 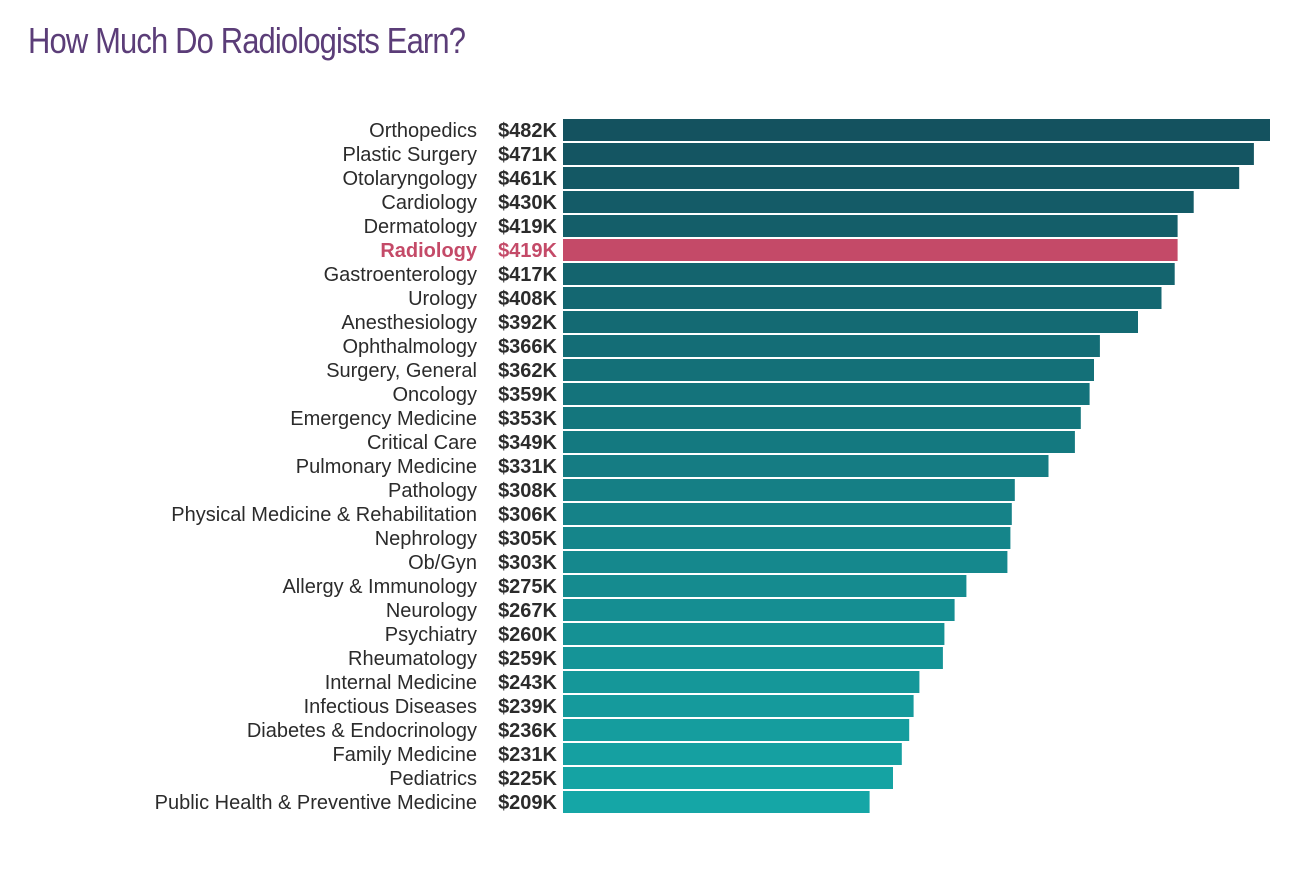 What do you see at coordinates (442, 299) in the screenshot?
I see `category-label-urology: Urology` at bounding box center [442, 299].